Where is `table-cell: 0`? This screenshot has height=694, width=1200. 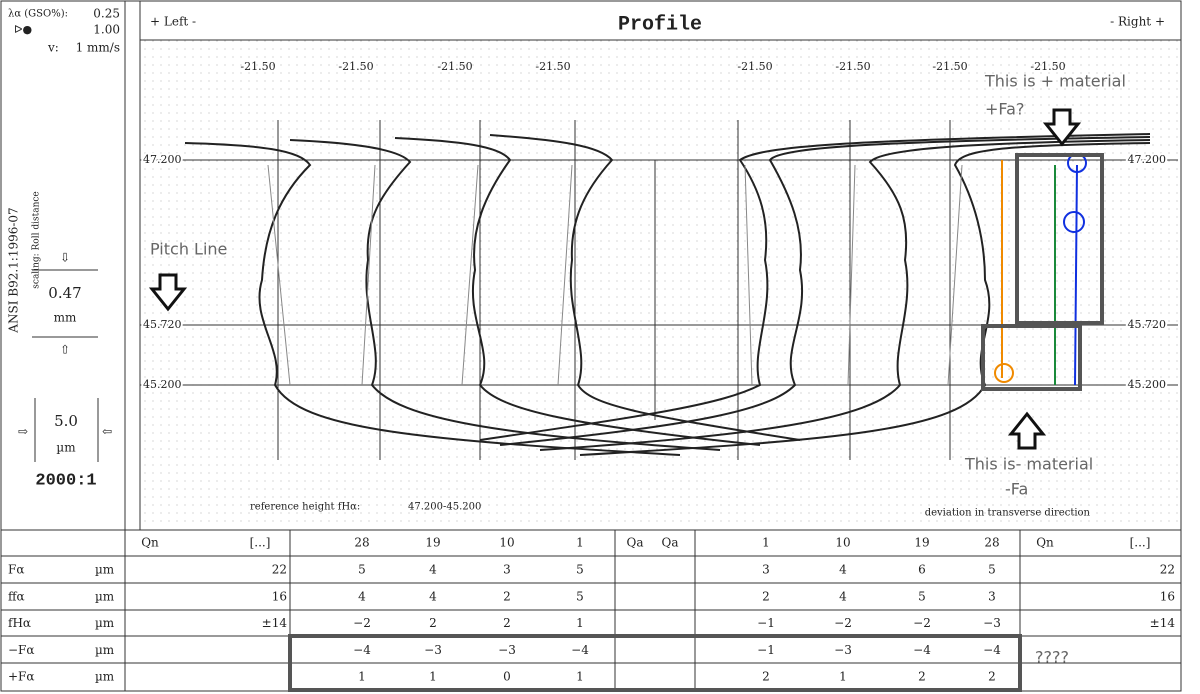 table-cell: 0 is located at coordinates (507, 677).